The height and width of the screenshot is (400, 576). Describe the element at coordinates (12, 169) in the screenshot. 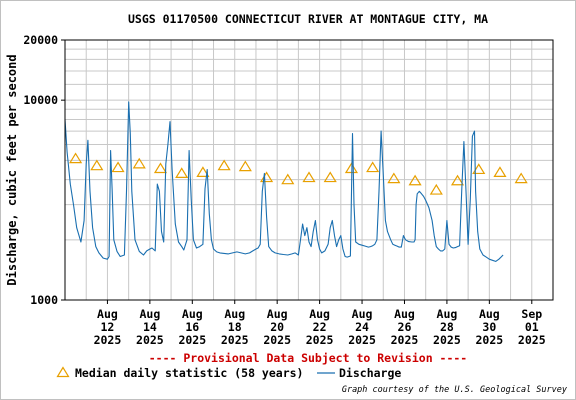

I see `y-axis-label: Discharge, cubic feet per second` at that location.